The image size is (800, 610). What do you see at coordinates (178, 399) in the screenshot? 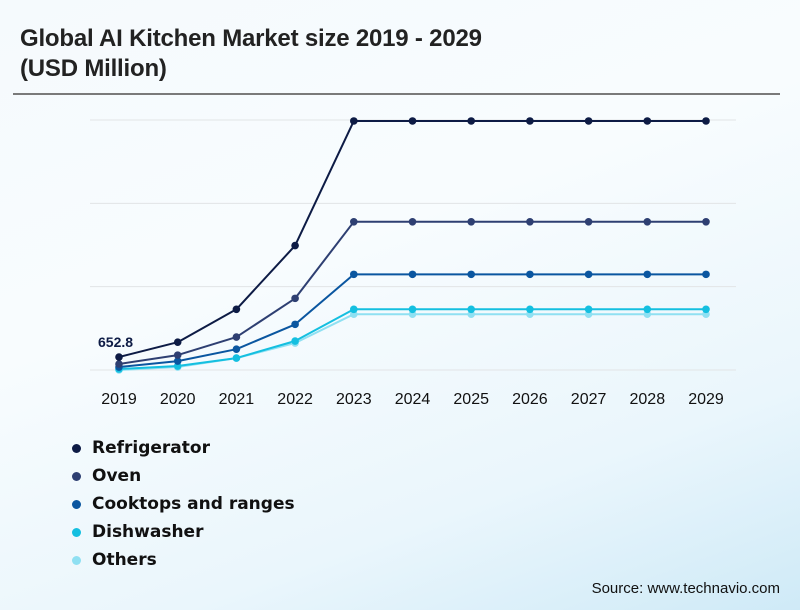
I see `x-tick-label: 2020` at bounding box center [178, 399].